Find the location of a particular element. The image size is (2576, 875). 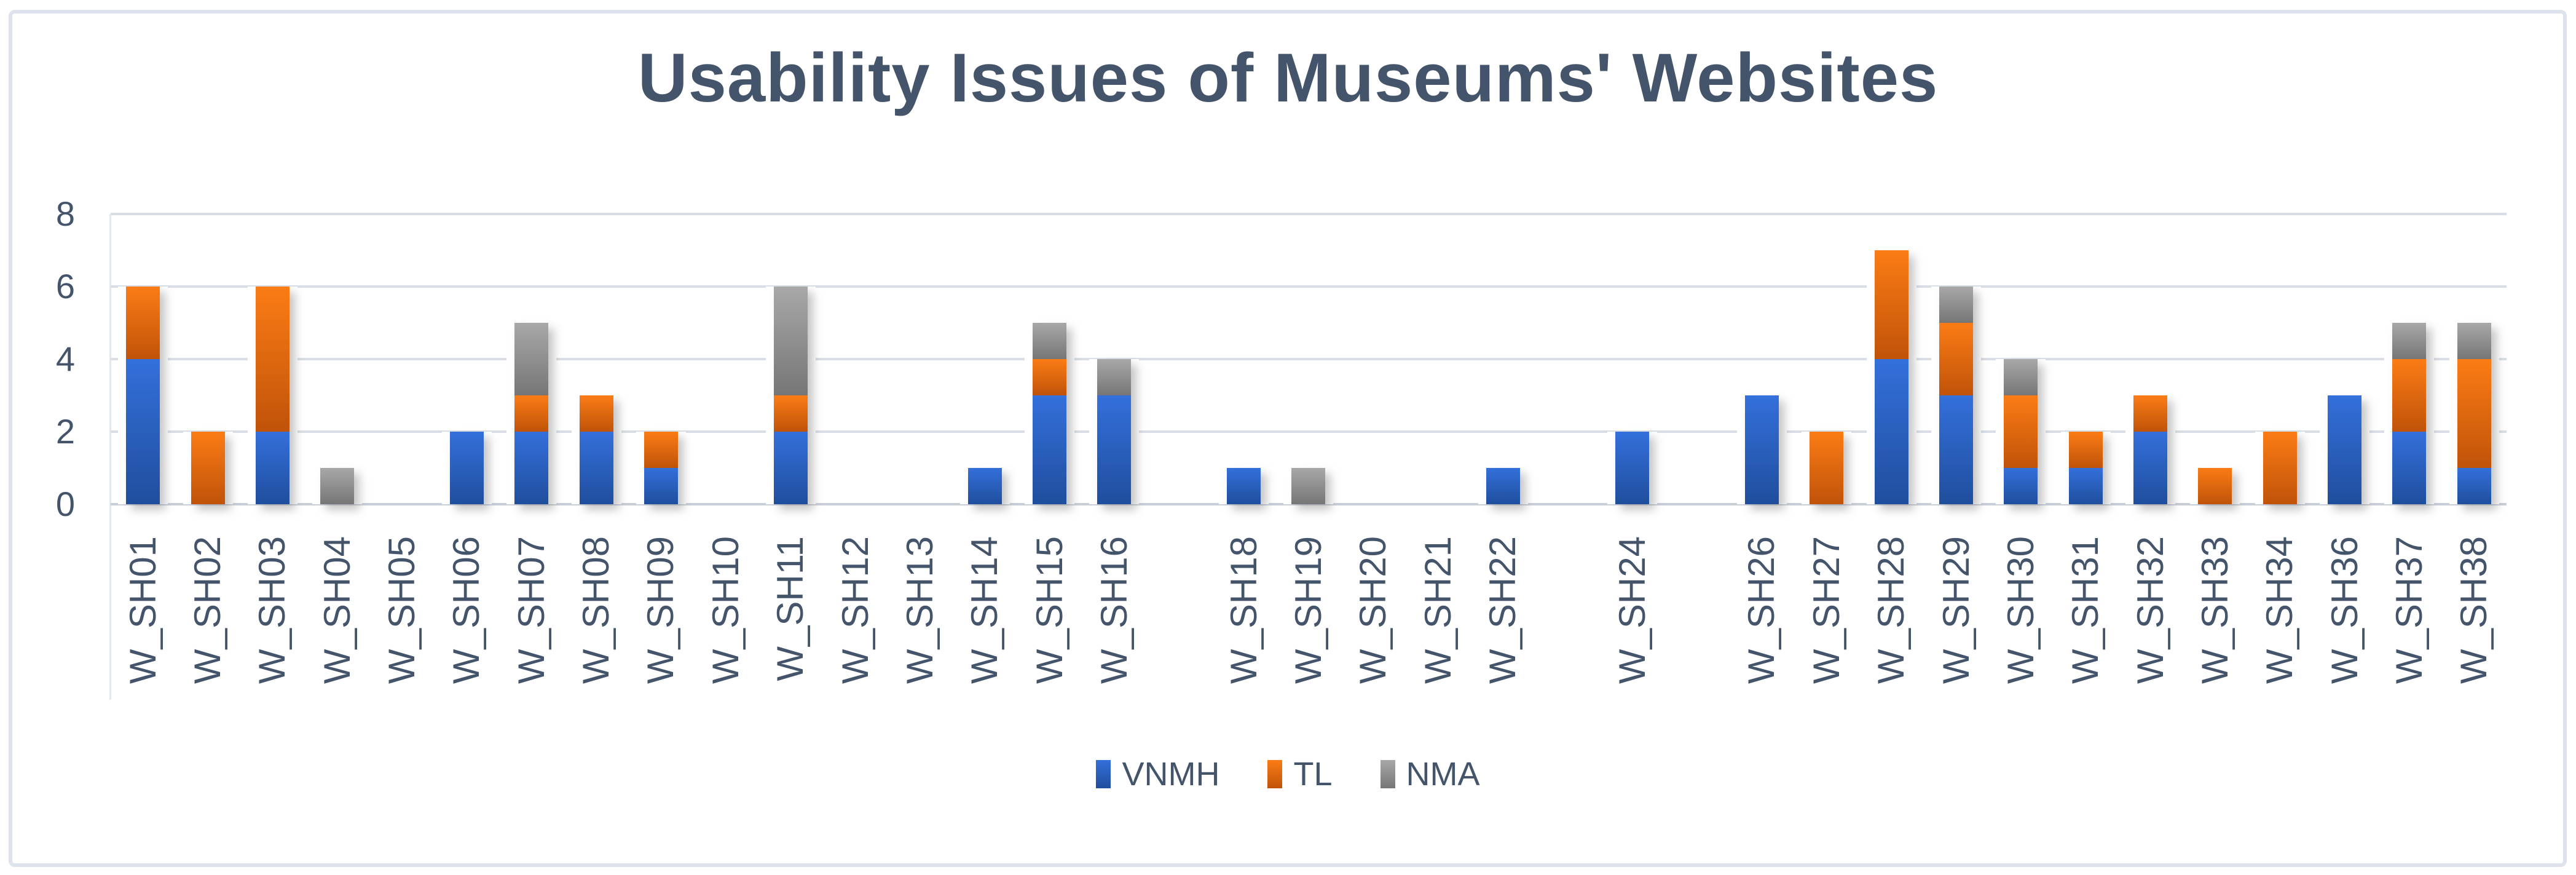

bar-stack-W_SH11 is located at coordinates (791, 395).